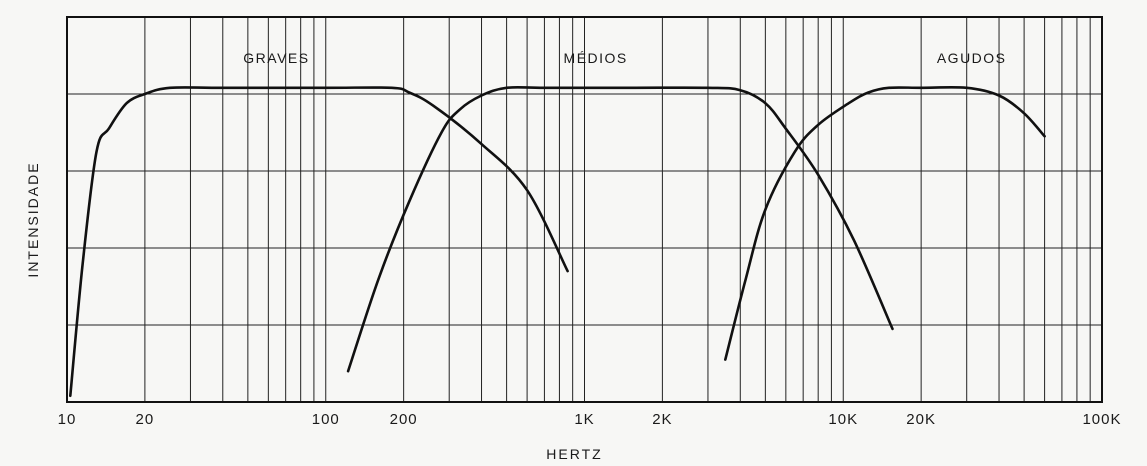  I want to click on series-labels: GRAVES MÉDIOS AGUDOS, so click(625, 58).